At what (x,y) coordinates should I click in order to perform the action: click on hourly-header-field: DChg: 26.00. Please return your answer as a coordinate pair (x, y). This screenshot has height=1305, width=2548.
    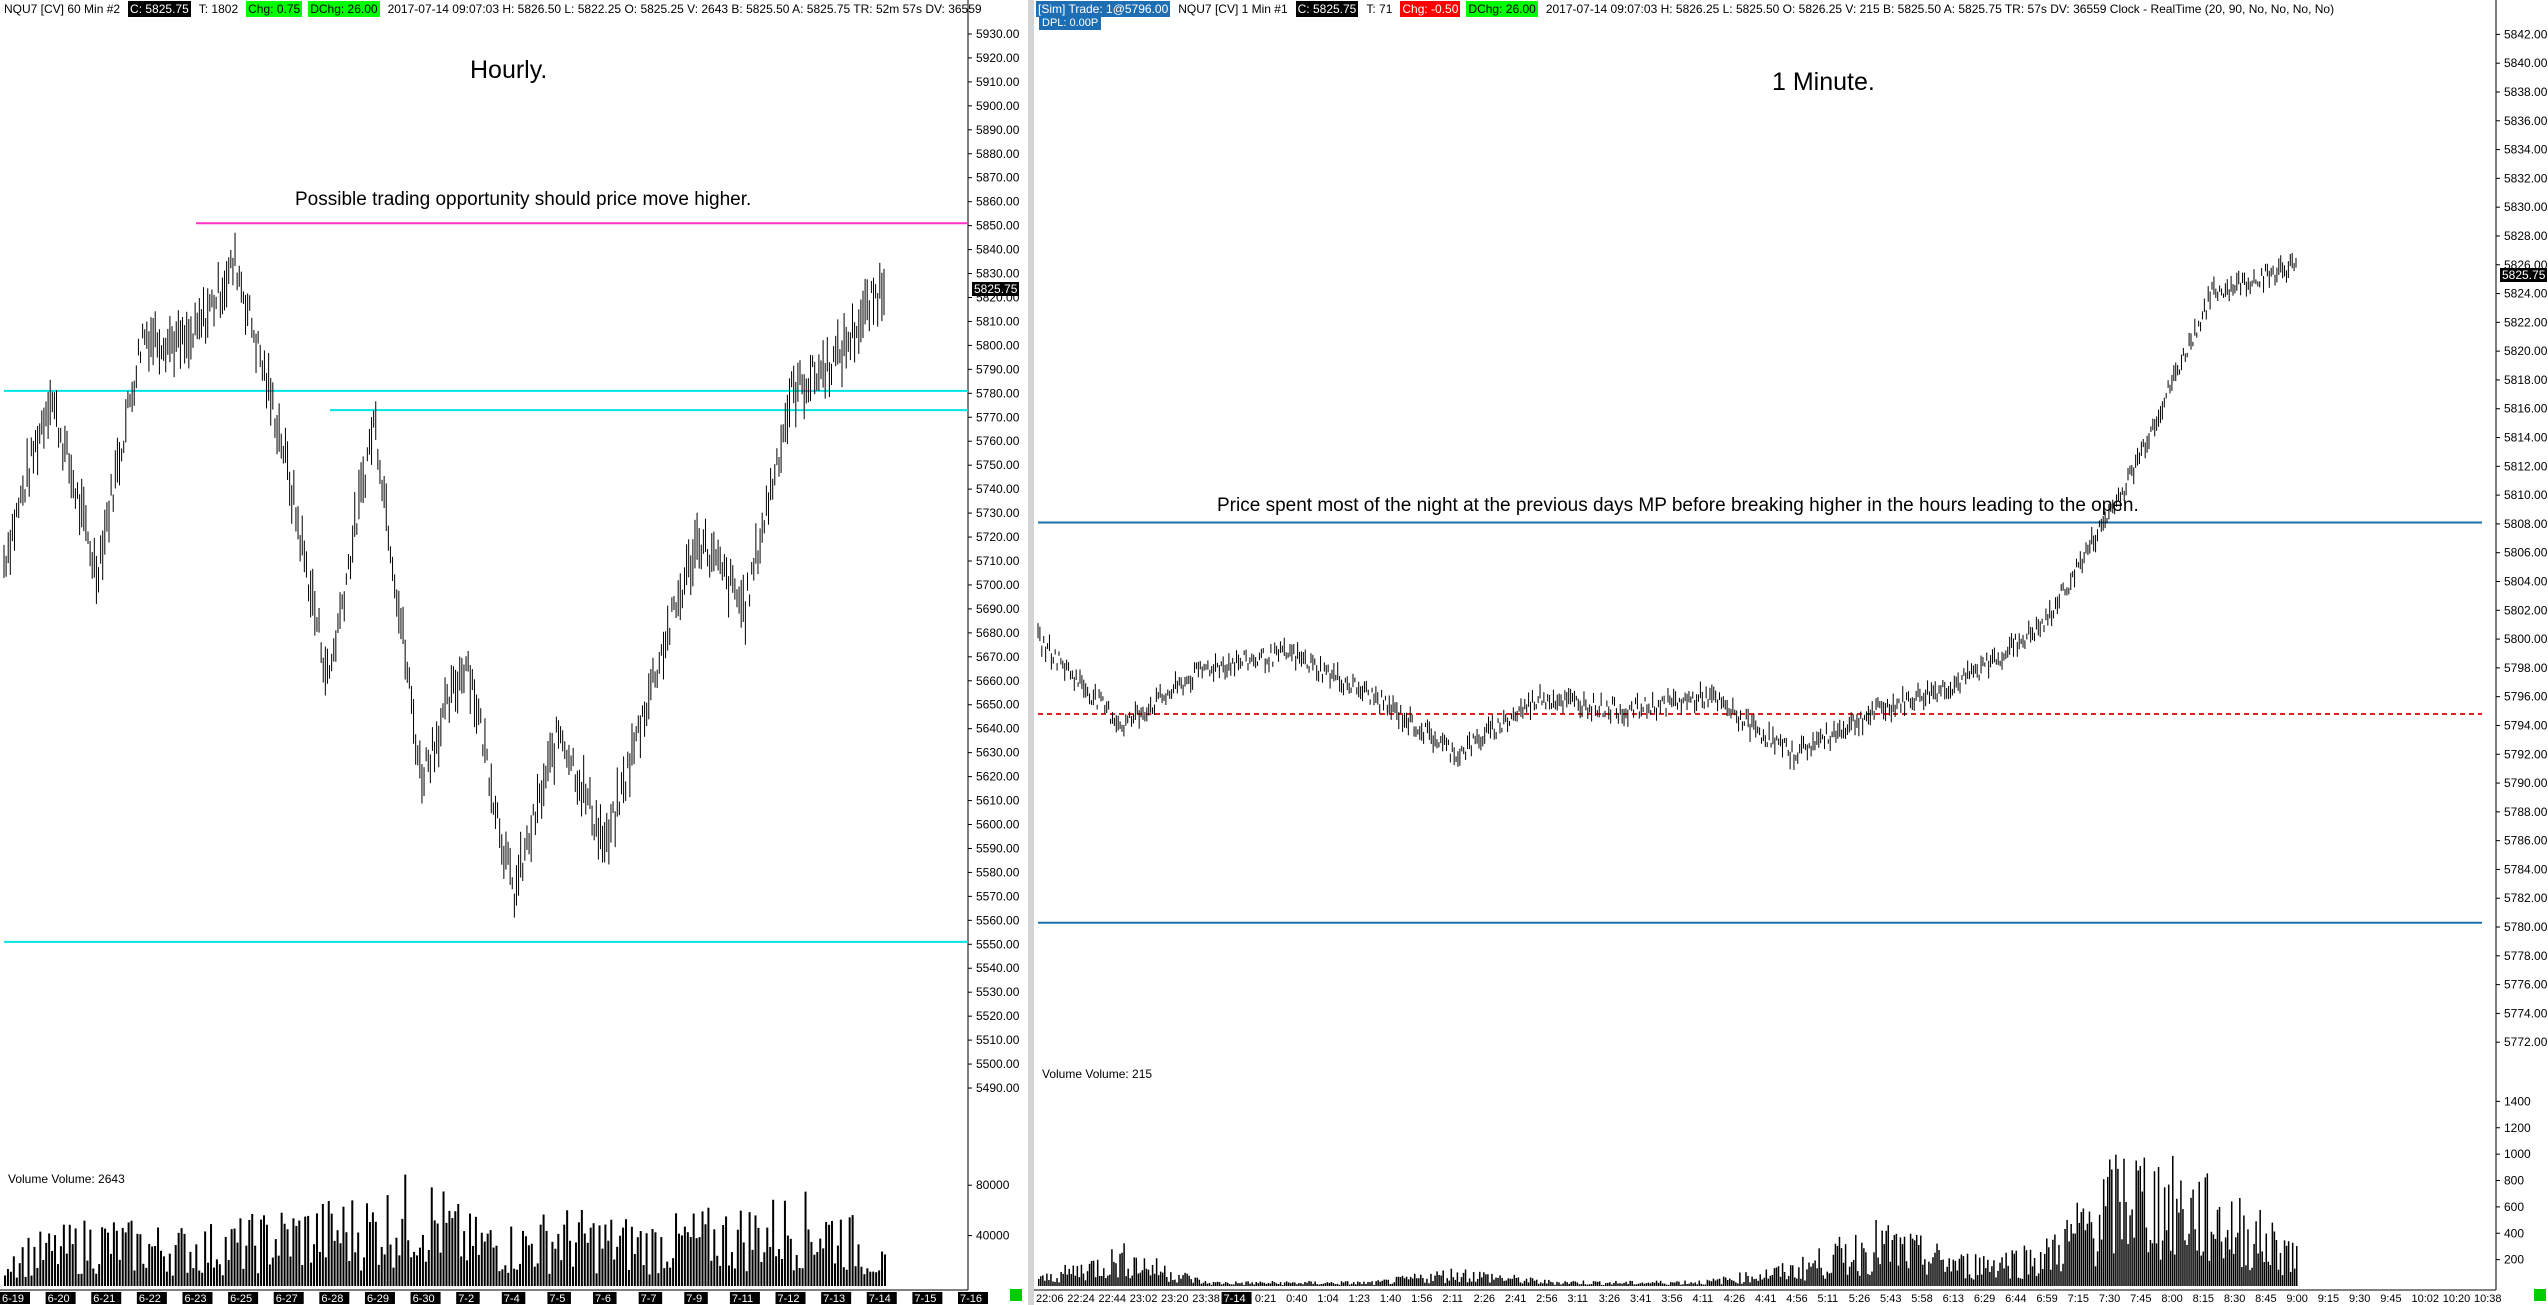
    Looking at the image, I should click on (344, 9).